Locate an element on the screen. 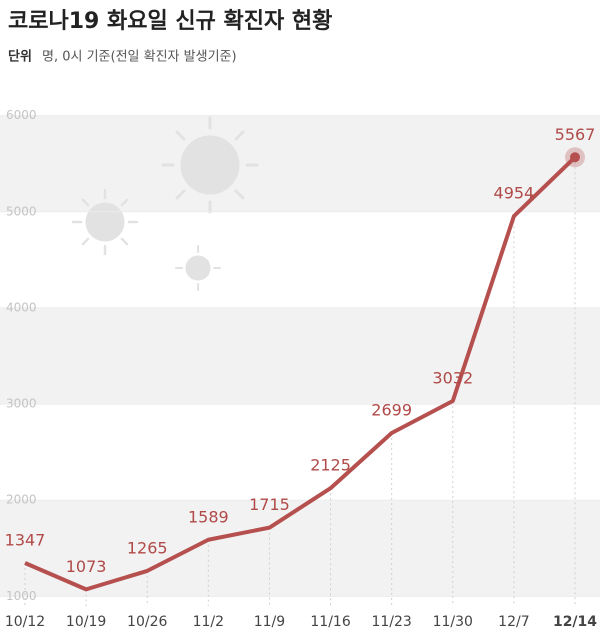 The width and height of the screenshot is (600, 639). value-label: 2699 is located at coordinates (391, 410).